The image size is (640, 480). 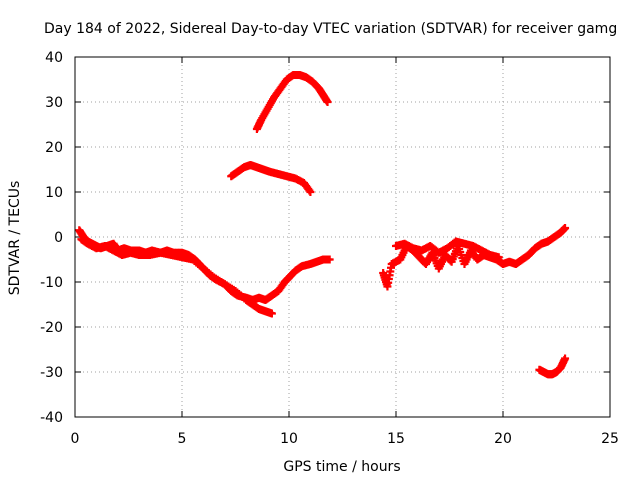 What do you see at coordinates (51, 283) in the screenshot?
I see `y-tick-label: -10` at bounding box center [51, 283].